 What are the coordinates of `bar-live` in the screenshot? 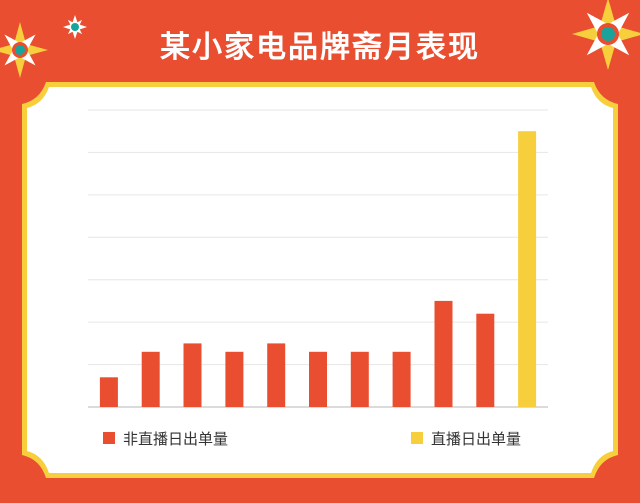 It's located at (527, 269).